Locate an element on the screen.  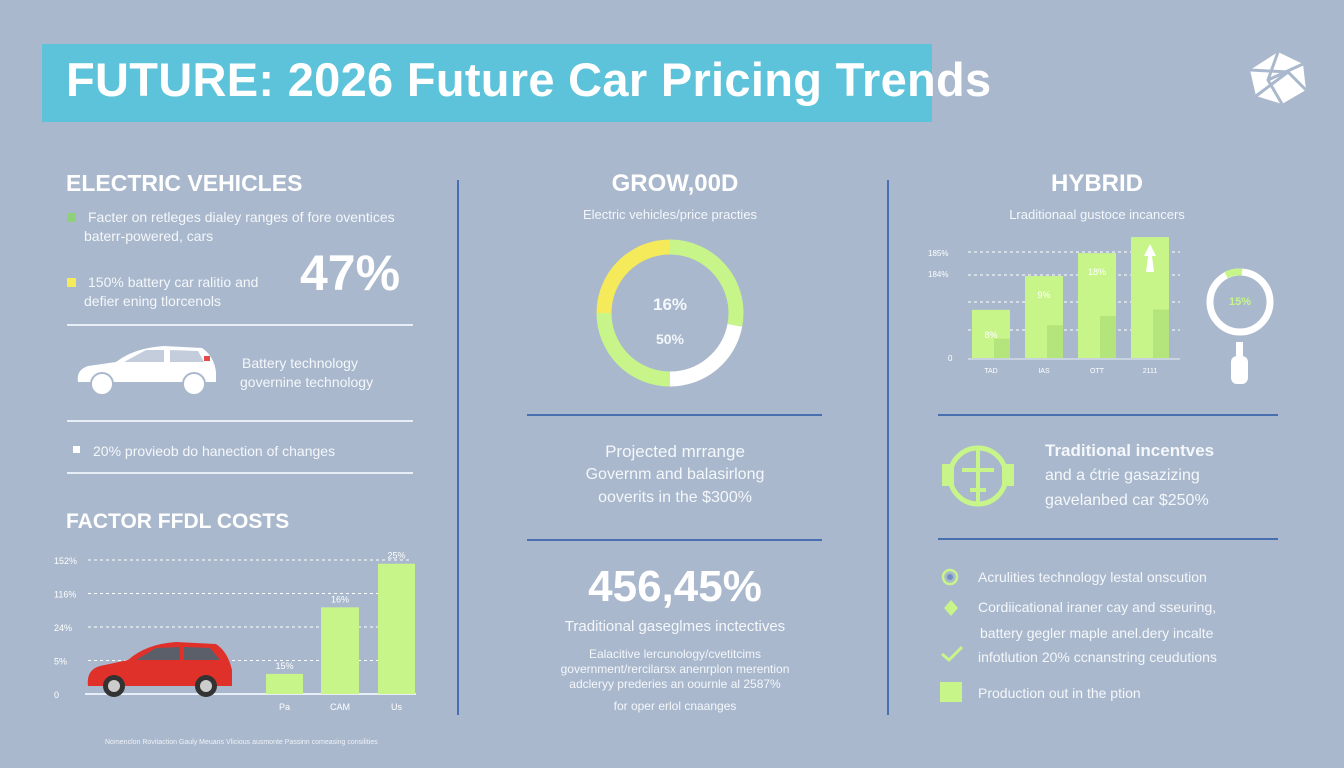
magnifier-gauge-icon is located at coordinates (1240, 326).